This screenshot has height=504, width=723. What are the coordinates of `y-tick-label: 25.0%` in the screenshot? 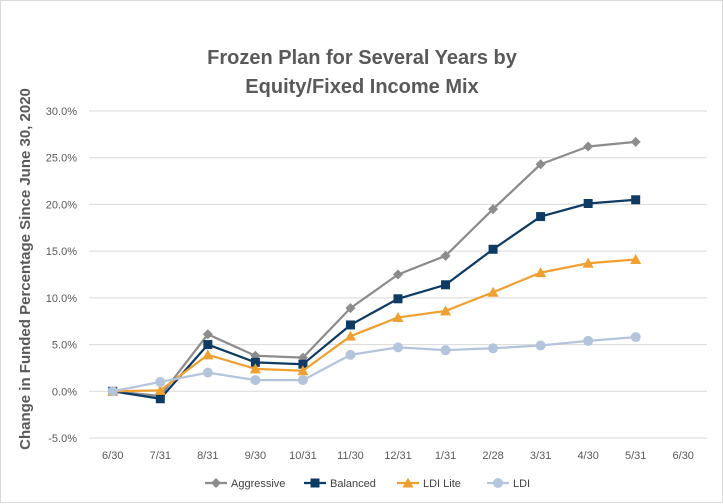 It's located at (61, 159).